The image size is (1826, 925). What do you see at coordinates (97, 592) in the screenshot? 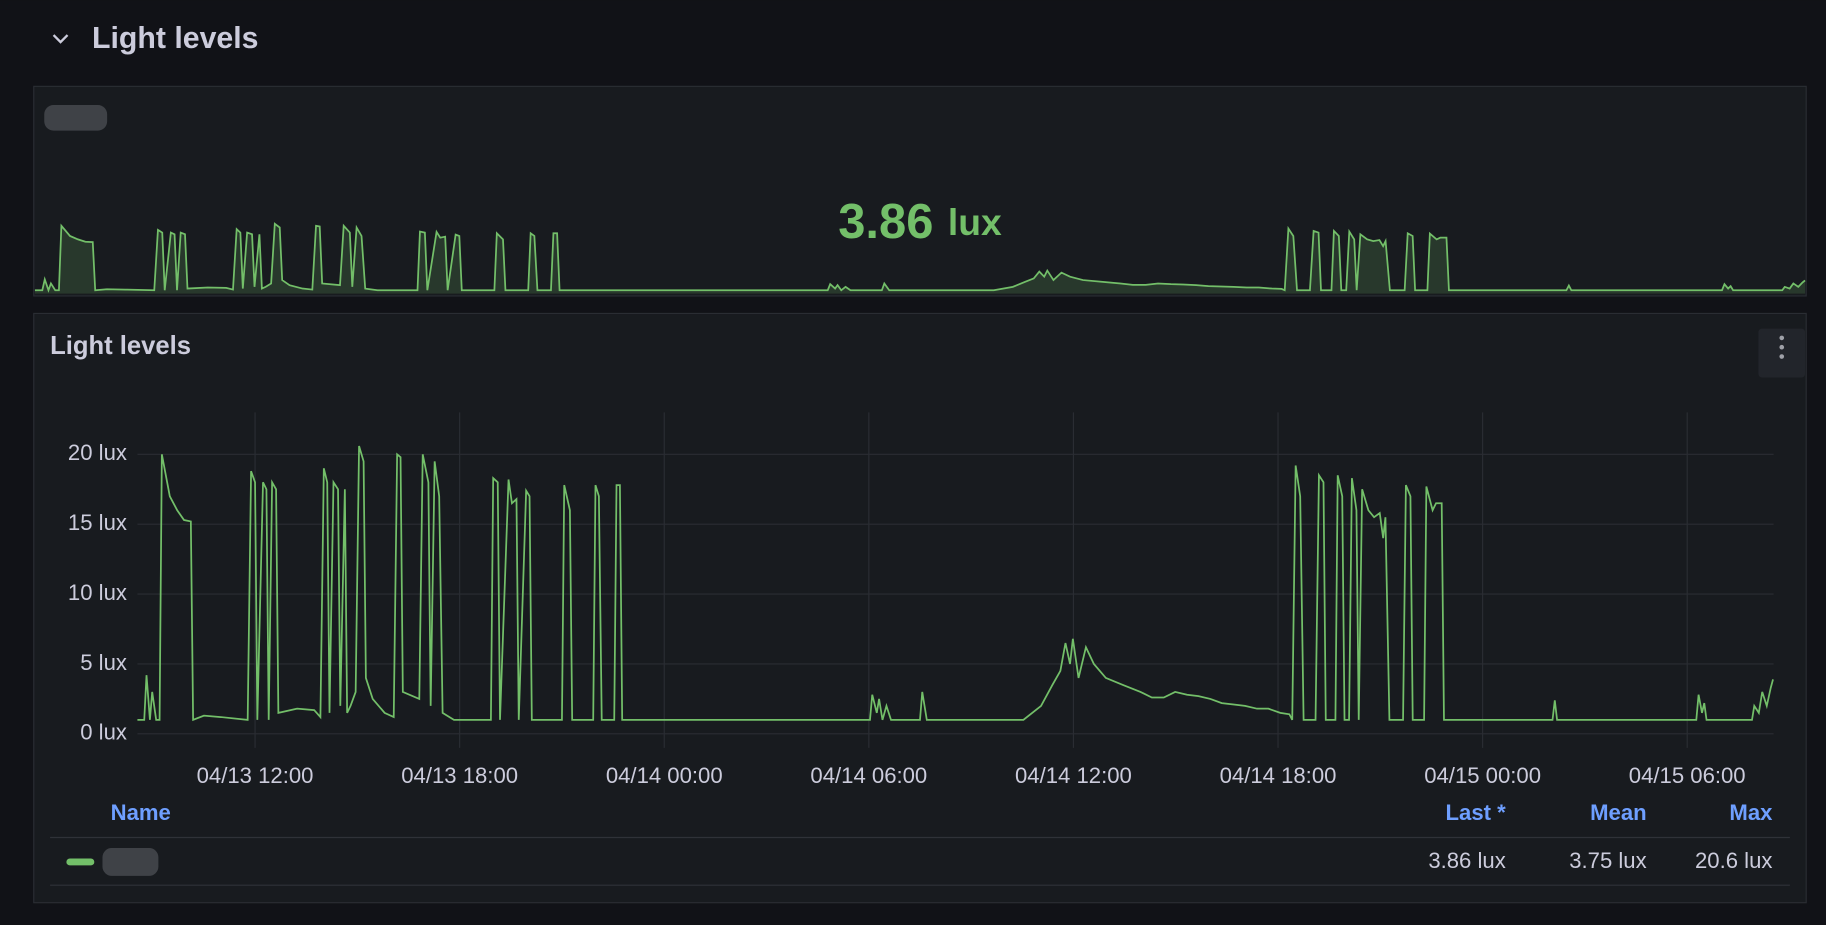
I see `y-tick-label: 10 lux` at bounding box center [97, 592].